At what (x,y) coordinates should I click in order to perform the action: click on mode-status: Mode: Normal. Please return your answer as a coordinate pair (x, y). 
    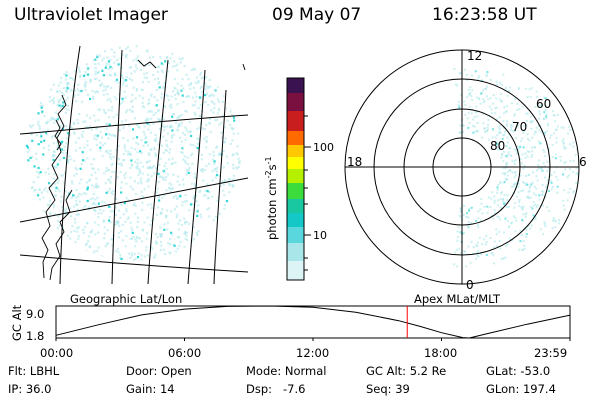
    Looking at the image, I should click on (286, 371).